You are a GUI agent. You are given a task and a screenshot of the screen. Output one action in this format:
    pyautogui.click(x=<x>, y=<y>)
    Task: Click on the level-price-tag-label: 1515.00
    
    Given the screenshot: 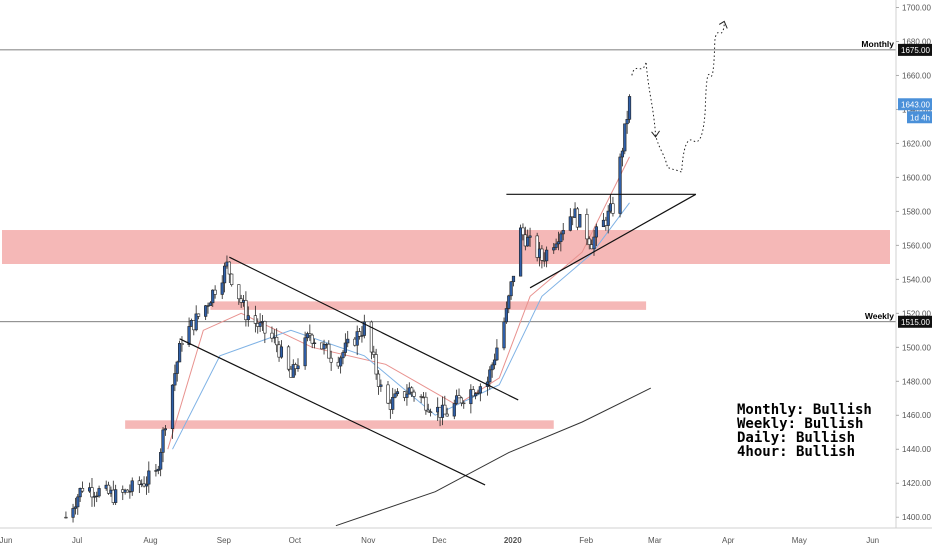 What is the action you would take?
    pyautogui.click(x=915, y=322)
    